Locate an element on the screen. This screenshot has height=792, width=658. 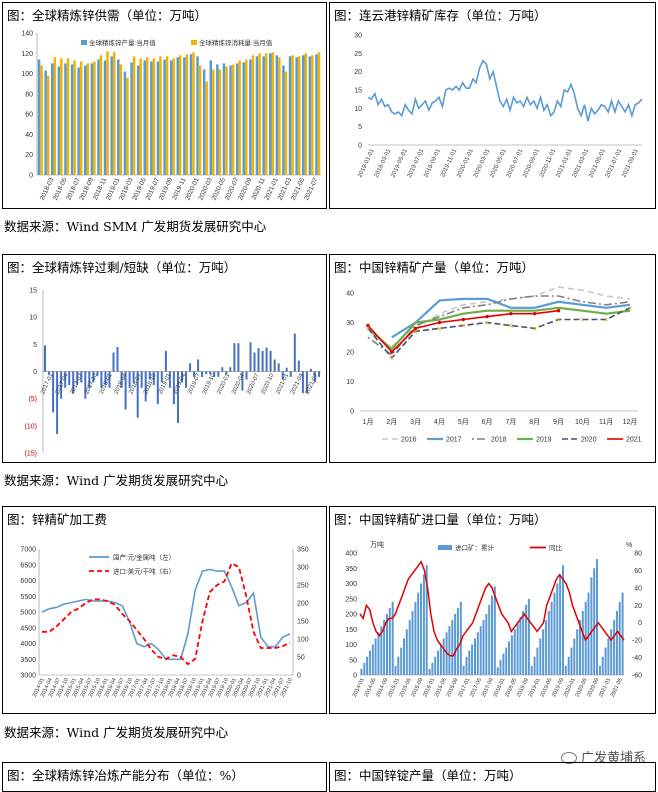
legend-label: 2017 is located at coordinates (454, 440).